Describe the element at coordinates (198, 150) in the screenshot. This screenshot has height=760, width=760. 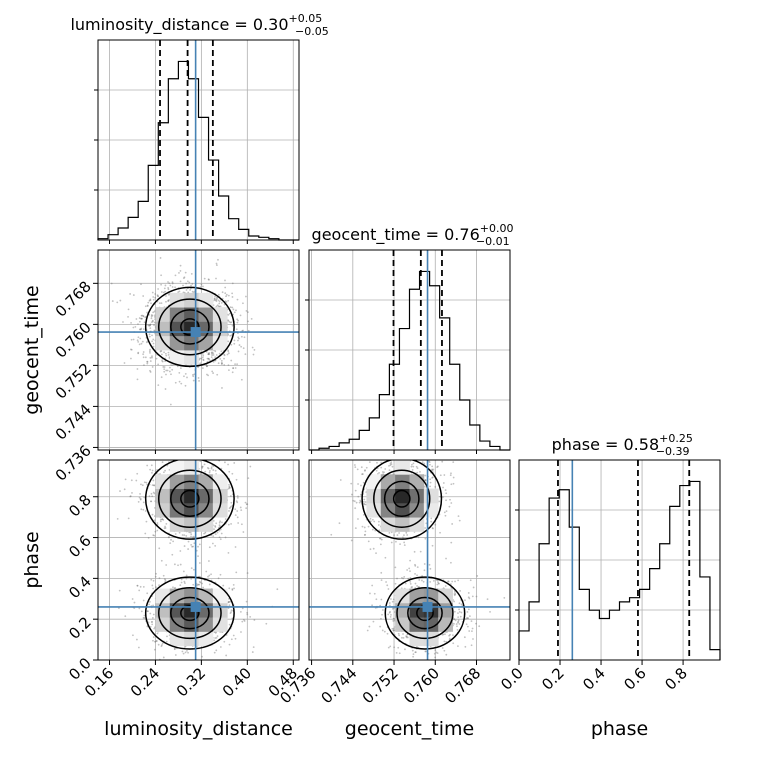
I see `histogram-luminosity_distance` at that location.